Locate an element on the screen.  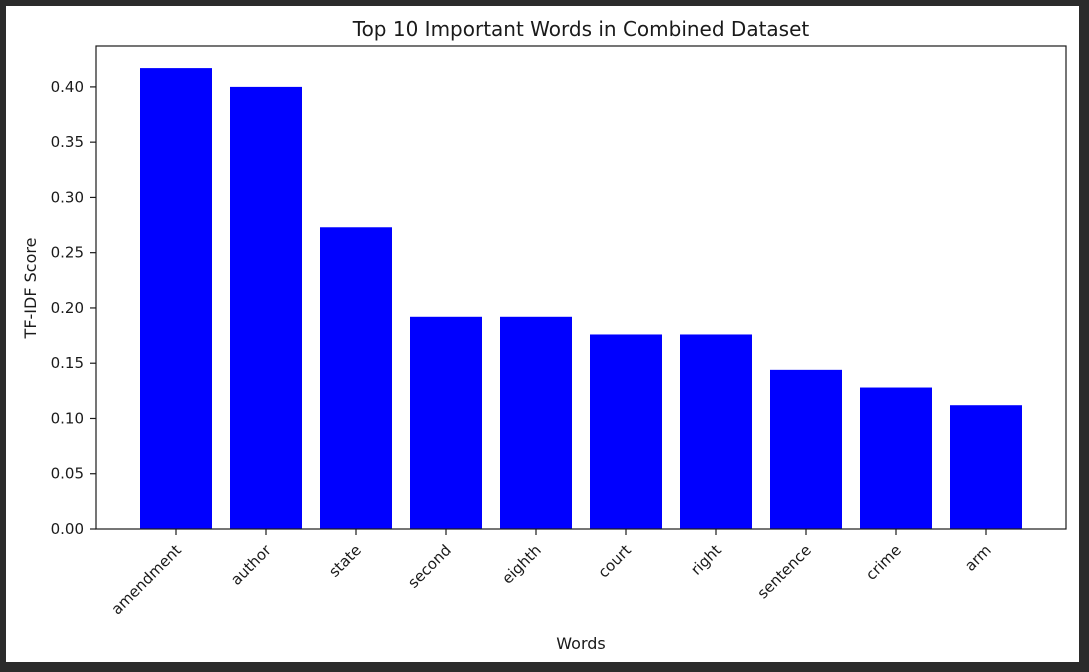
y-tick-label: 0.30 is located at coordinates (67, 197).